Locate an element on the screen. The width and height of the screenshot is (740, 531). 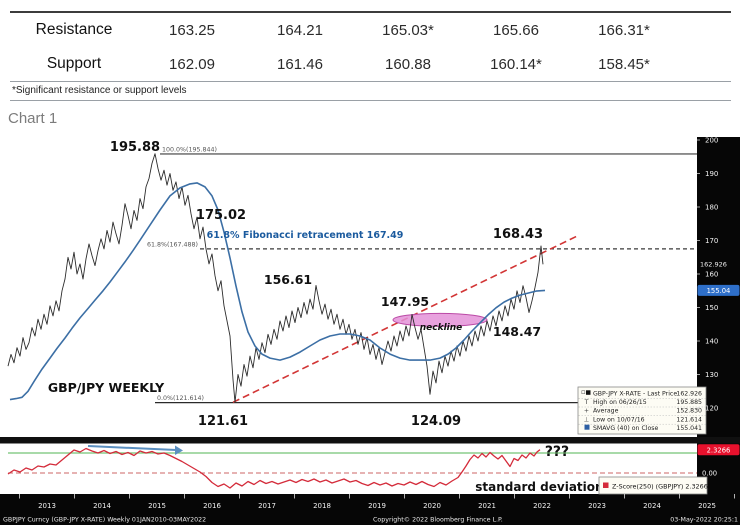
legend-label: Average is located at coordinates (606, 411).